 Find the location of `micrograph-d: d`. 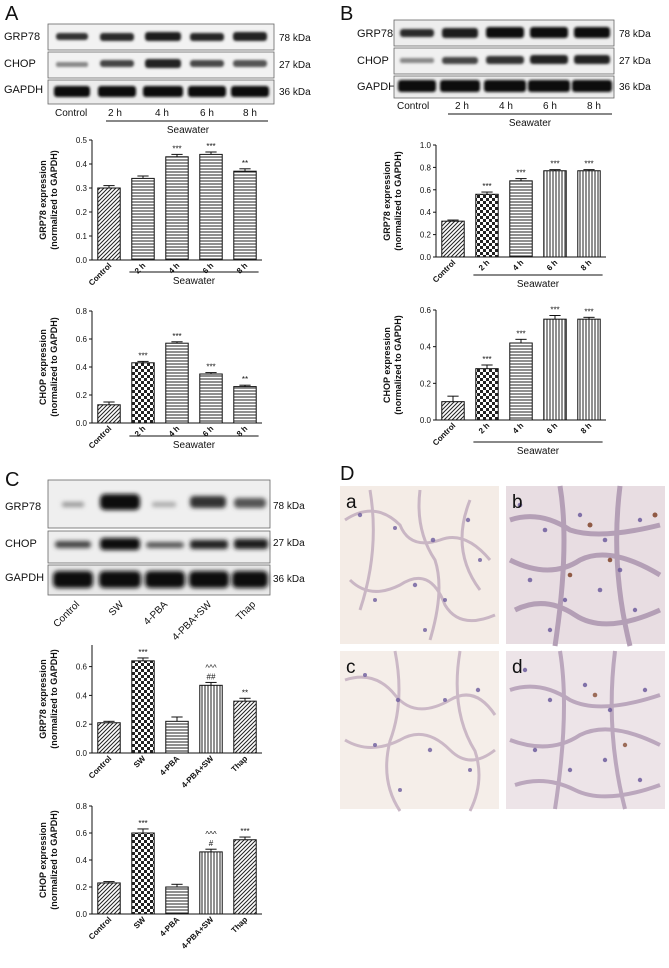

micrograph-d: d is located at coordinates (585, 730).